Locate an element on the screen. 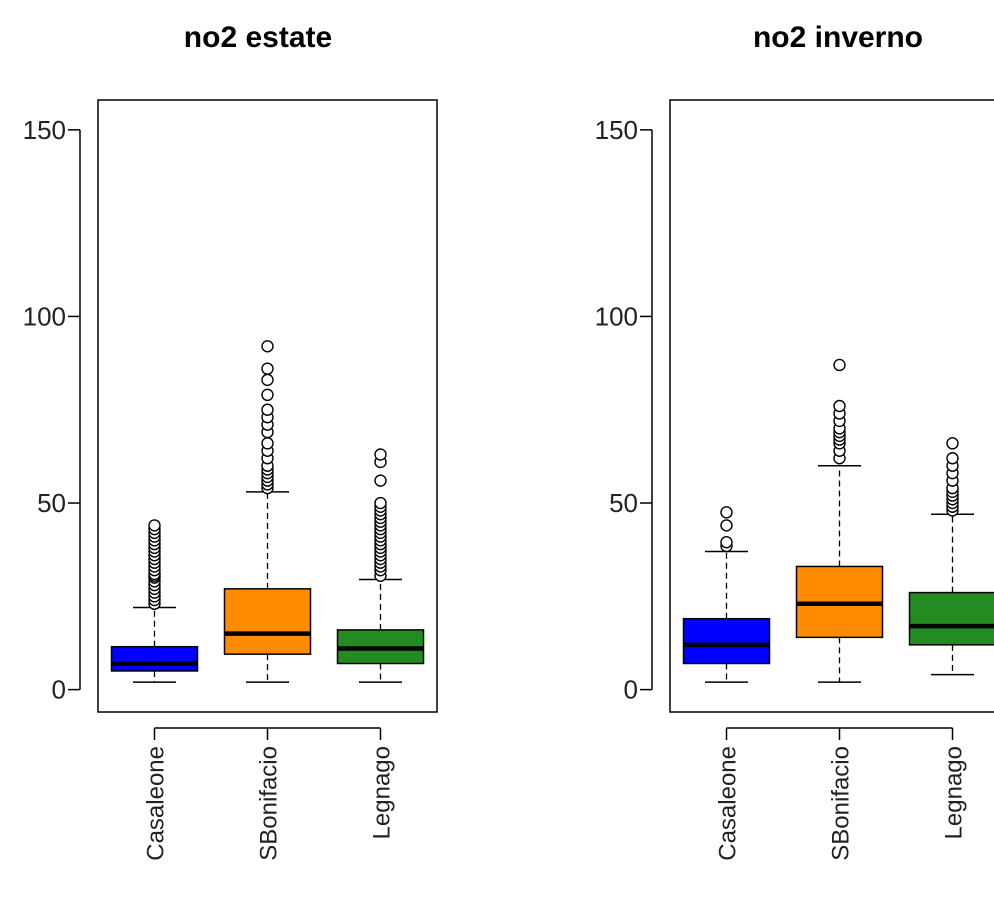 The height and width of the screenshot is (897, 994). chart-title: no2 estate is located at coordinates (258, 37).